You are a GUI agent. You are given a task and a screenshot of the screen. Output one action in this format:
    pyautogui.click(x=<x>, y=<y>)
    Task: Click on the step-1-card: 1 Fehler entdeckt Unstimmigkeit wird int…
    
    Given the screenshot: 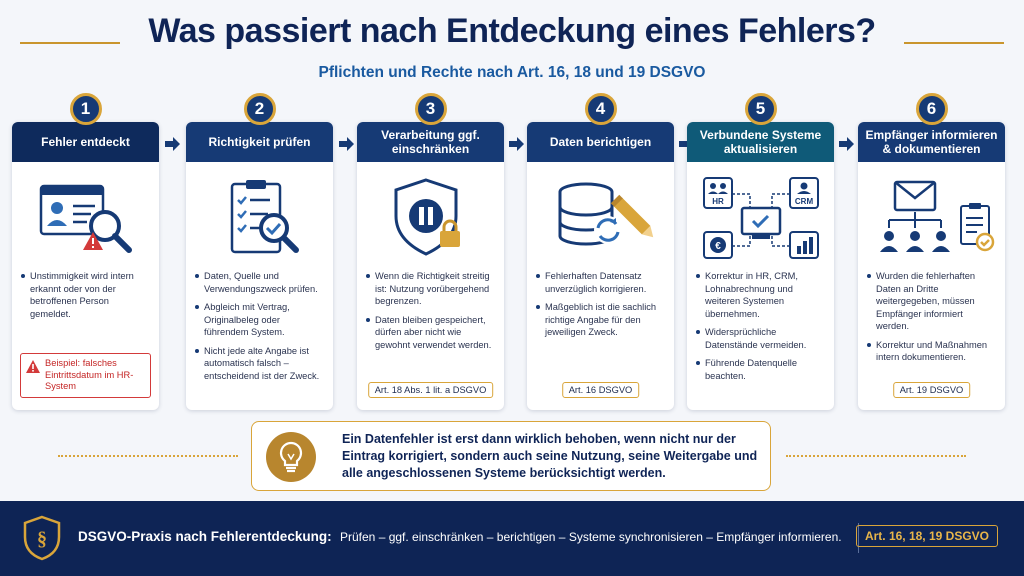 What is the action you would take?
    pyautogui.click(x=85, y=251)
    